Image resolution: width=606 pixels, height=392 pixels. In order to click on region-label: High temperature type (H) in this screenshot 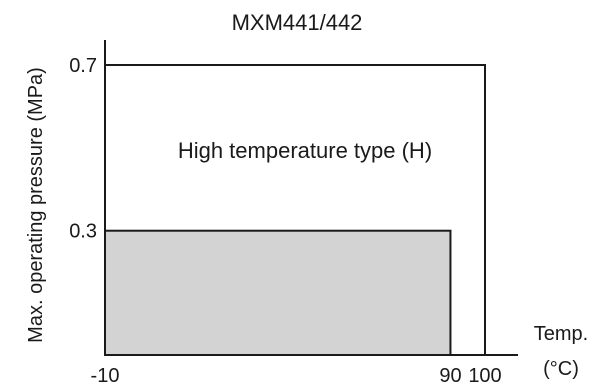, I will do `click(305, 150)`.